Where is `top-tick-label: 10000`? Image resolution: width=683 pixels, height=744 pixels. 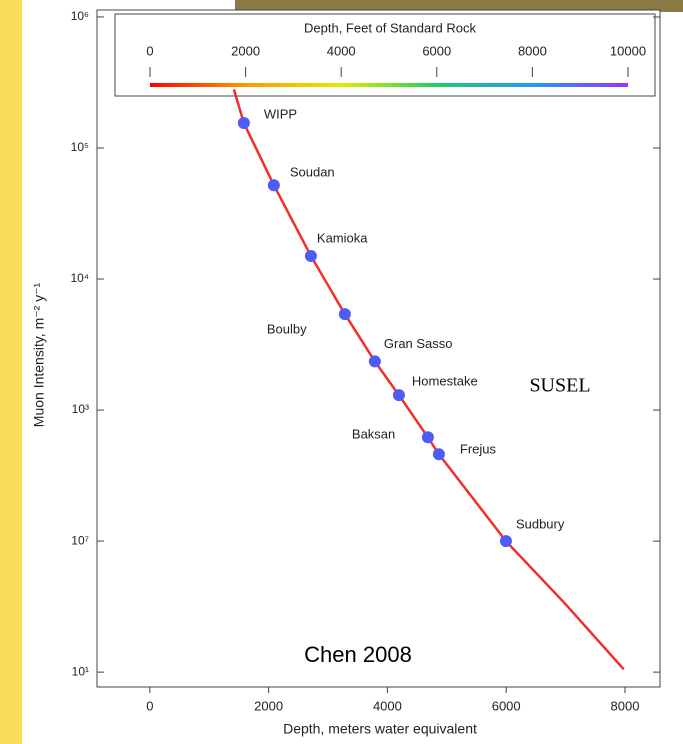
top-tick-label: 10000 is located at coordinates (628, 50).